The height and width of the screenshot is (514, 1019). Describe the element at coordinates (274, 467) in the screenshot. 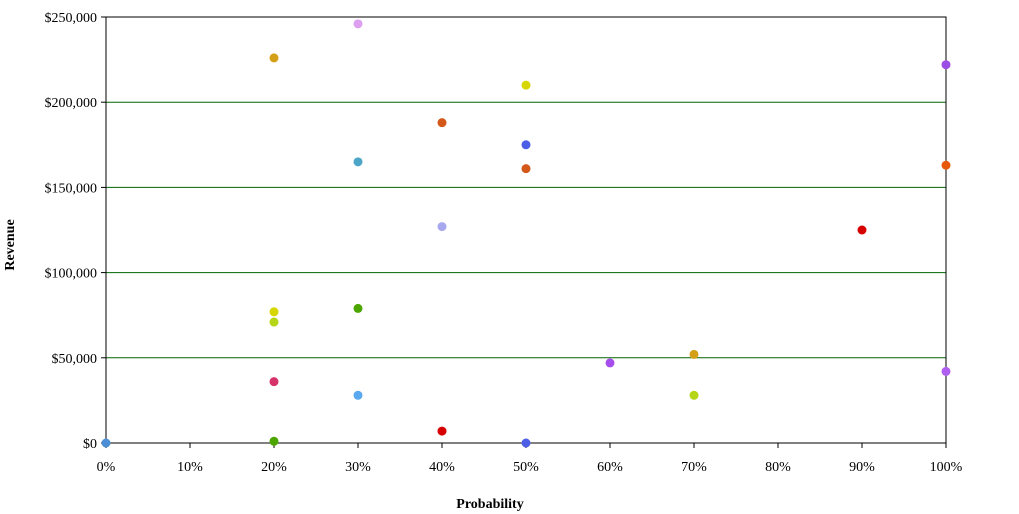

I see `x-tick-label: 20%` at that location.